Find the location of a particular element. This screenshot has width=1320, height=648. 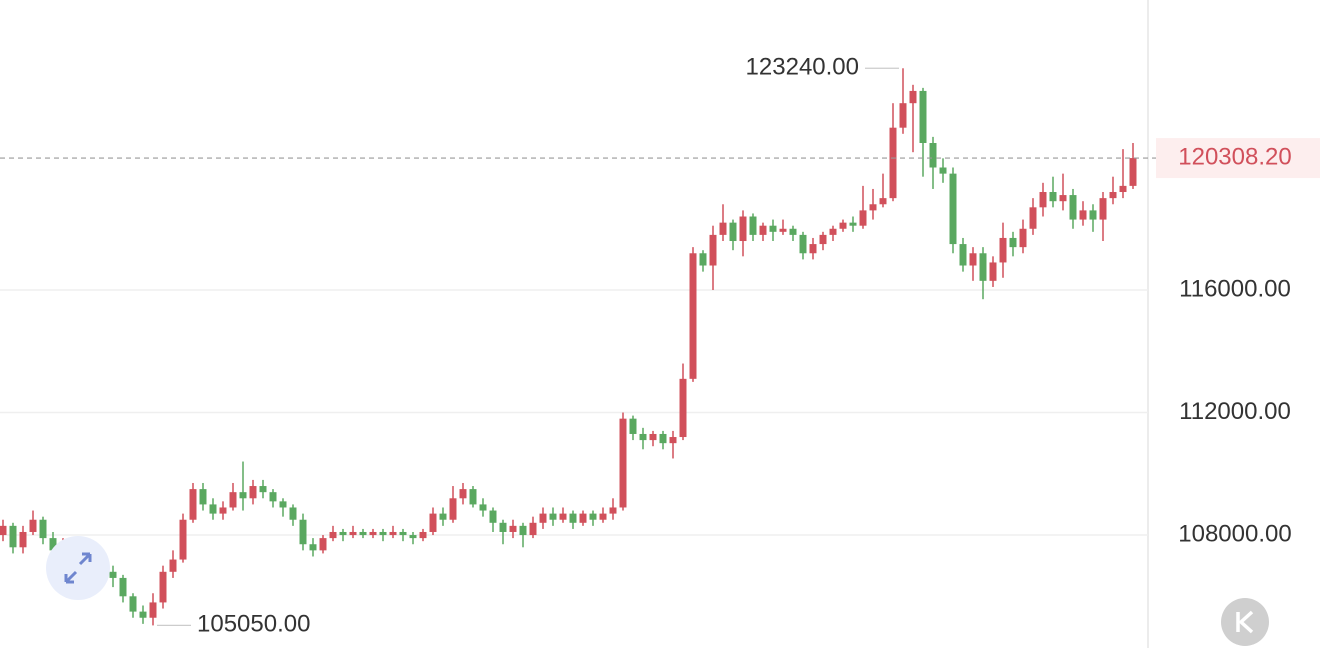

last-price-tag is located at coordinates (1238, 158).